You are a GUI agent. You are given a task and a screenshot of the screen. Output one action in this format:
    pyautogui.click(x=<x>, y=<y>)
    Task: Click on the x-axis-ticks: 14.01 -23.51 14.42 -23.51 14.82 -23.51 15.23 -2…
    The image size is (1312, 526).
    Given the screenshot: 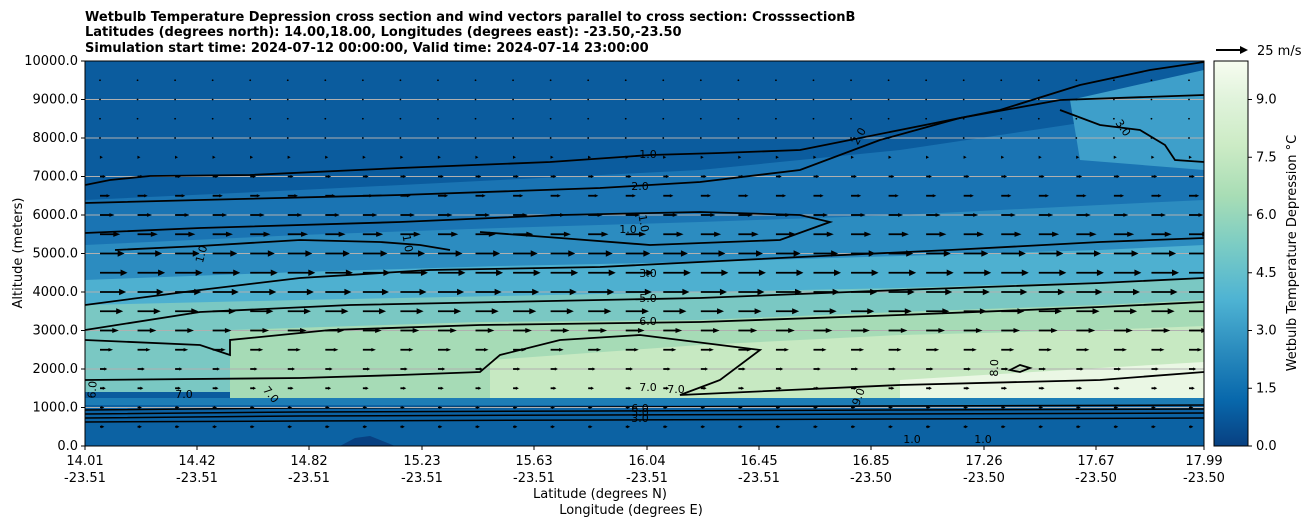 What is the action you would take?
    pyautogui.click(x=644, y=466)
    